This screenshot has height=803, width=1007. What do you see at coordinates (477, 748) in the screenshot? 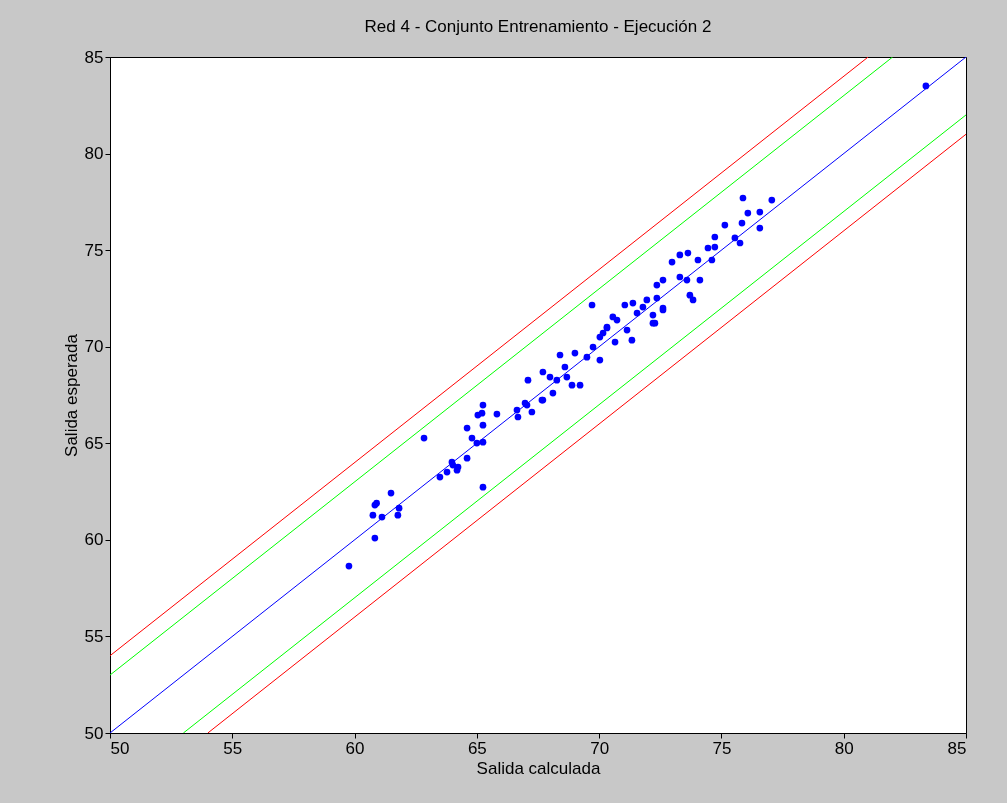
I see `x-tick-label: 65` at bounding box center [477, 748].